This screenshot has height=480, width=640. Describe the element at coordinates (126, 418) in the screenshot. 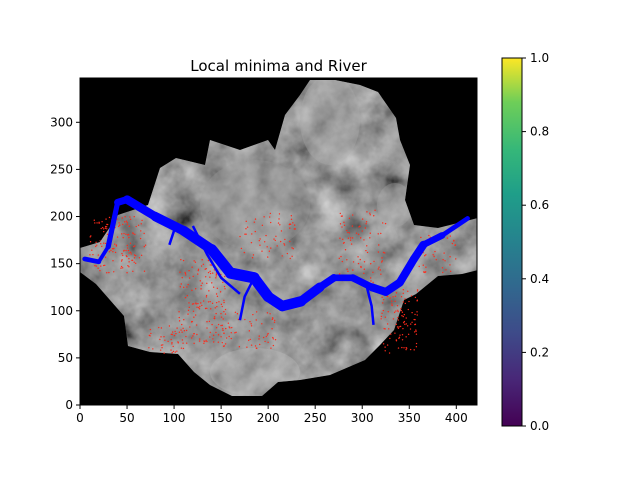

I see `x-tick-label: 50` at that location.